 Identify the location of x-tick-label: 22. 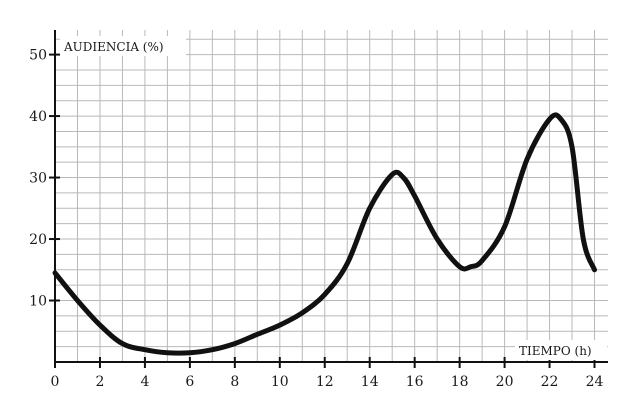
(550, 382).